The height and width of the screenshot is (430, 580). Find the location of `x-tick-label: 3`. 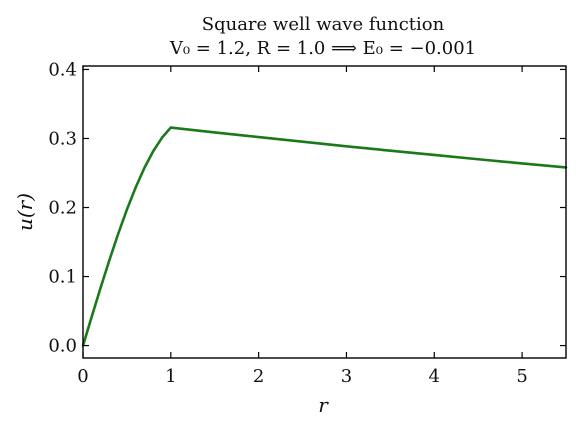

x-tick-label: 3 is located at coordinates (346, 376).